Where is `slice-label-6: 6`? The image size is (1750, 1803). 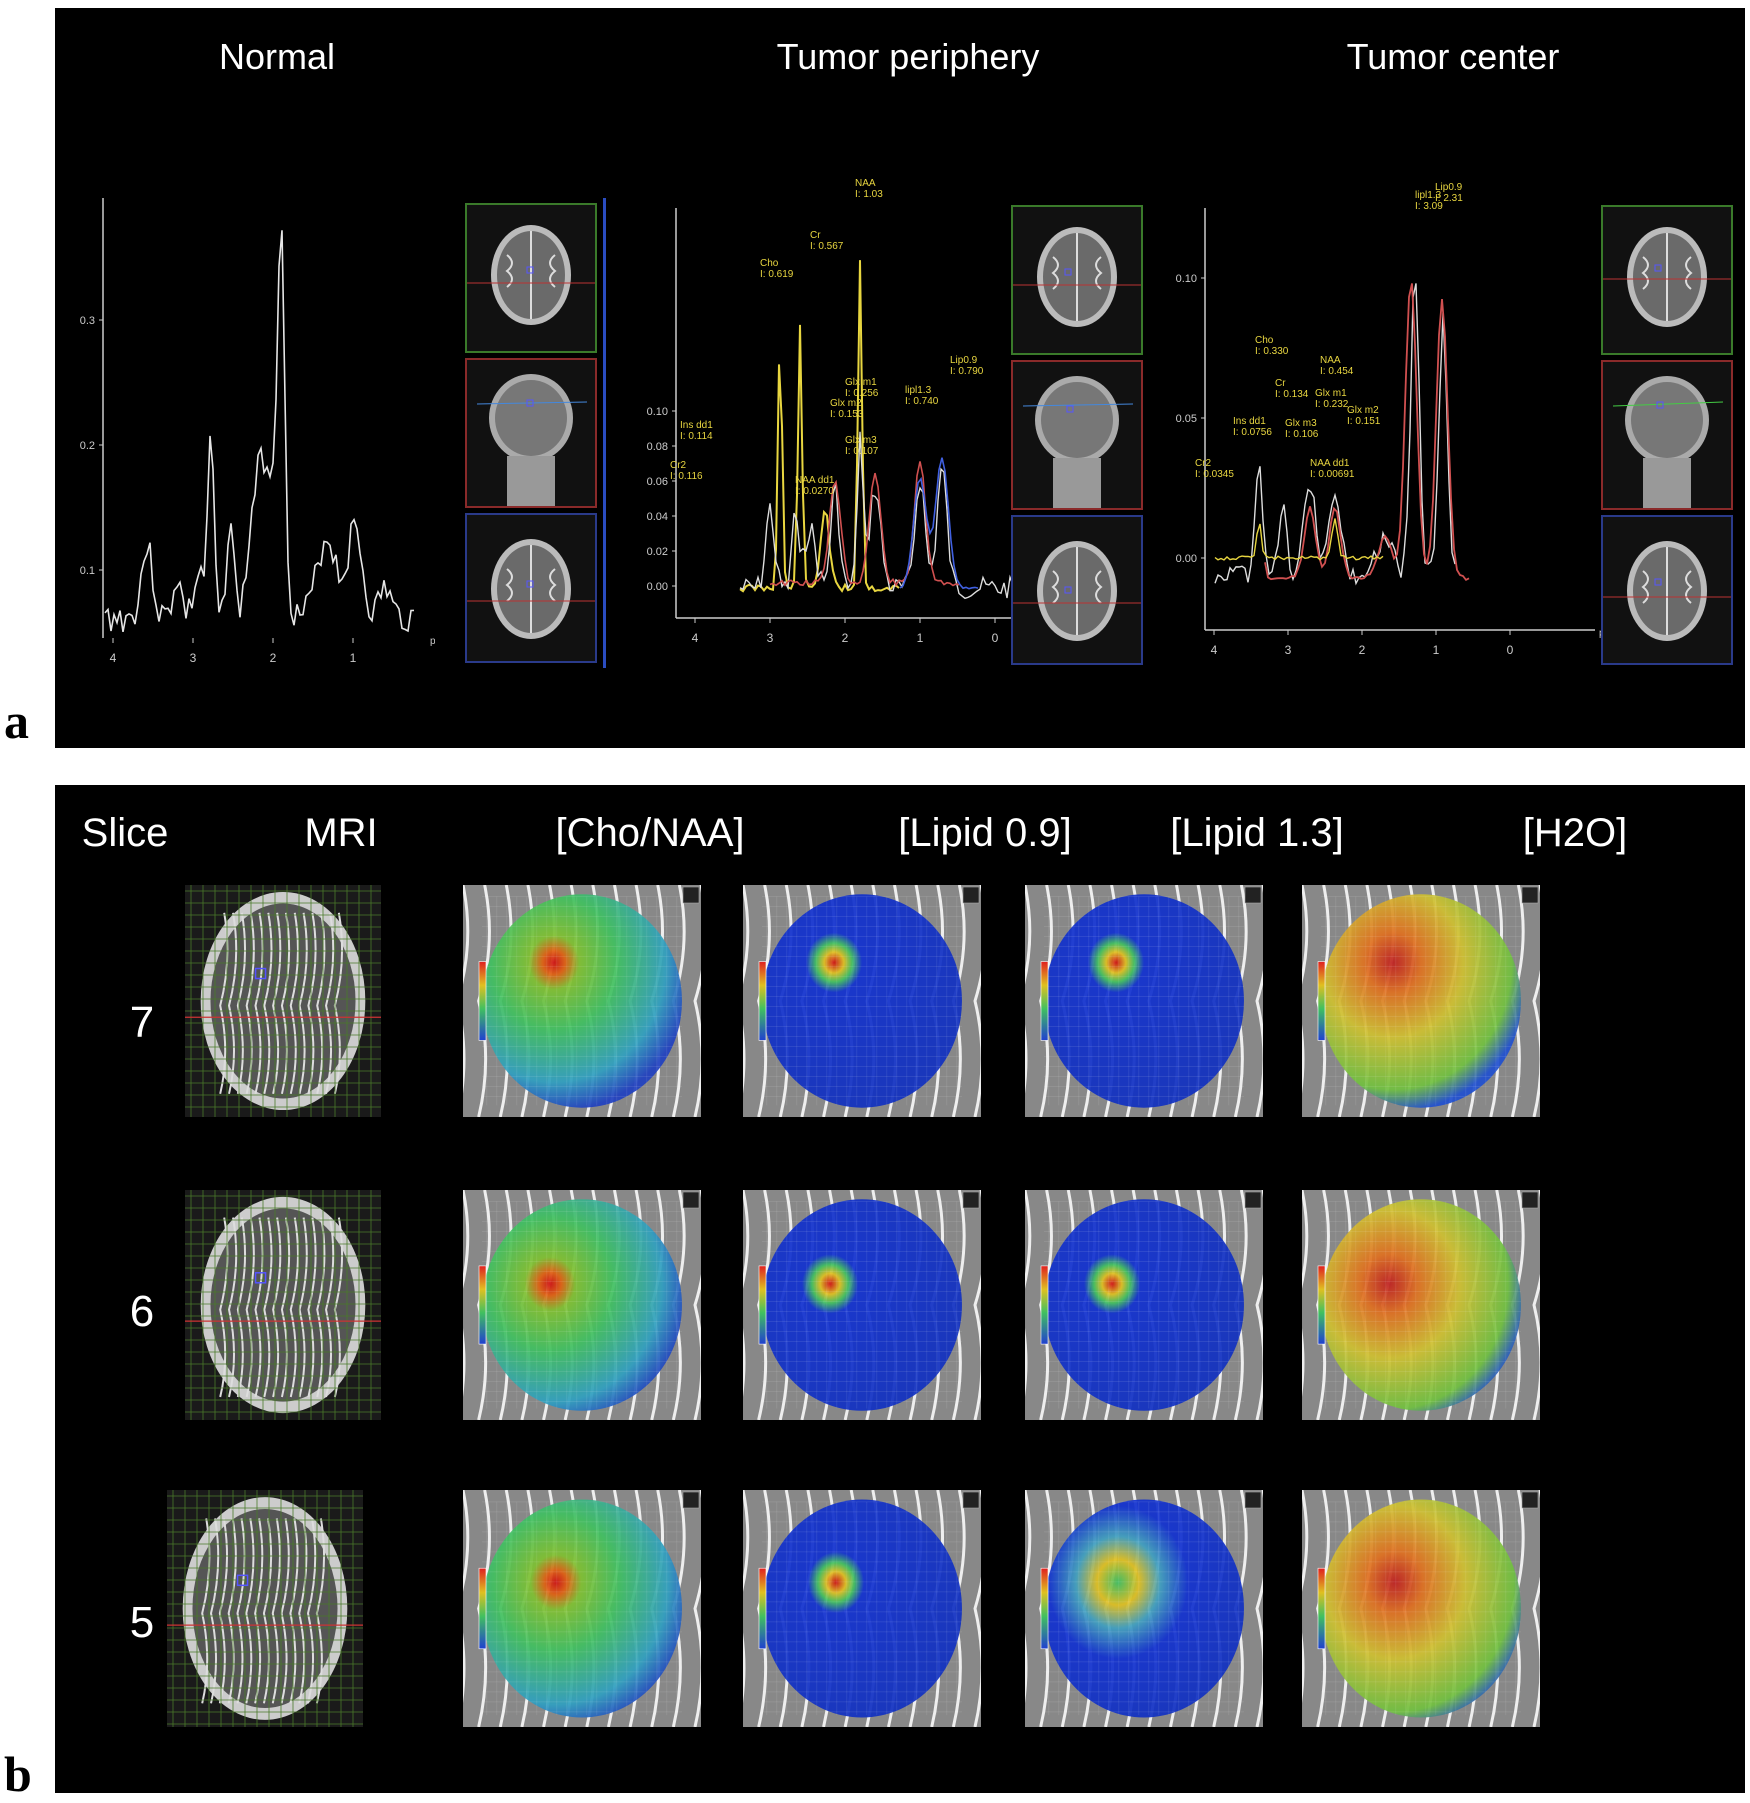
slice-label-6: 6 is located at coordinates (142, 1311).